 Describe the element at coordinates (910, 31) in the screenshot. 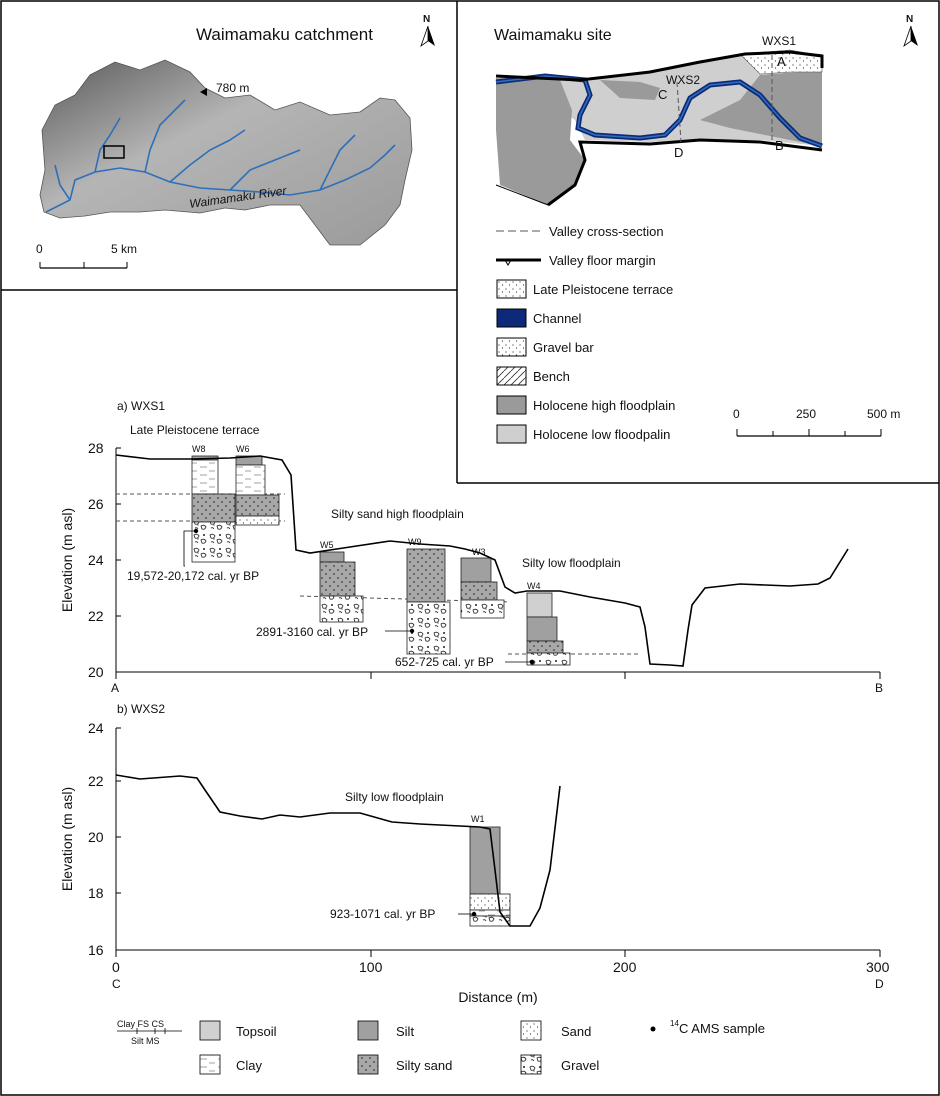

I see `site-north-arrow-icon: N` at that location.